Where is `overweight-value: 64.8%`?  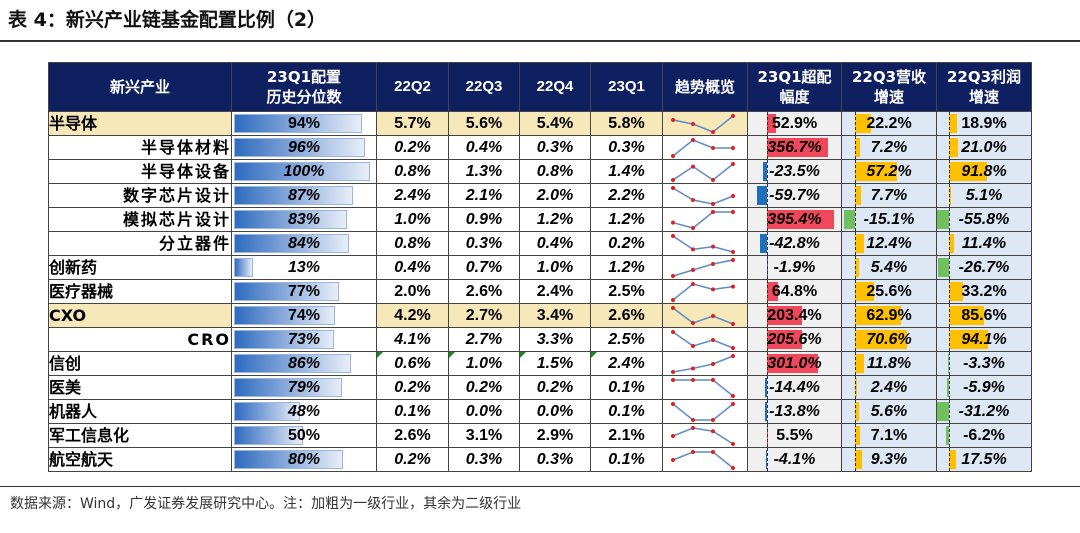
overweight-value: 64.8% is located at coordinates (794, 291).